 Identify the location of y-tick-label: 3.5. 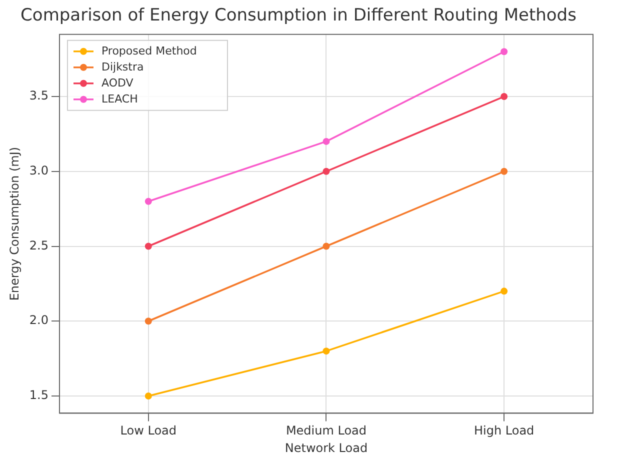
(38, 95).